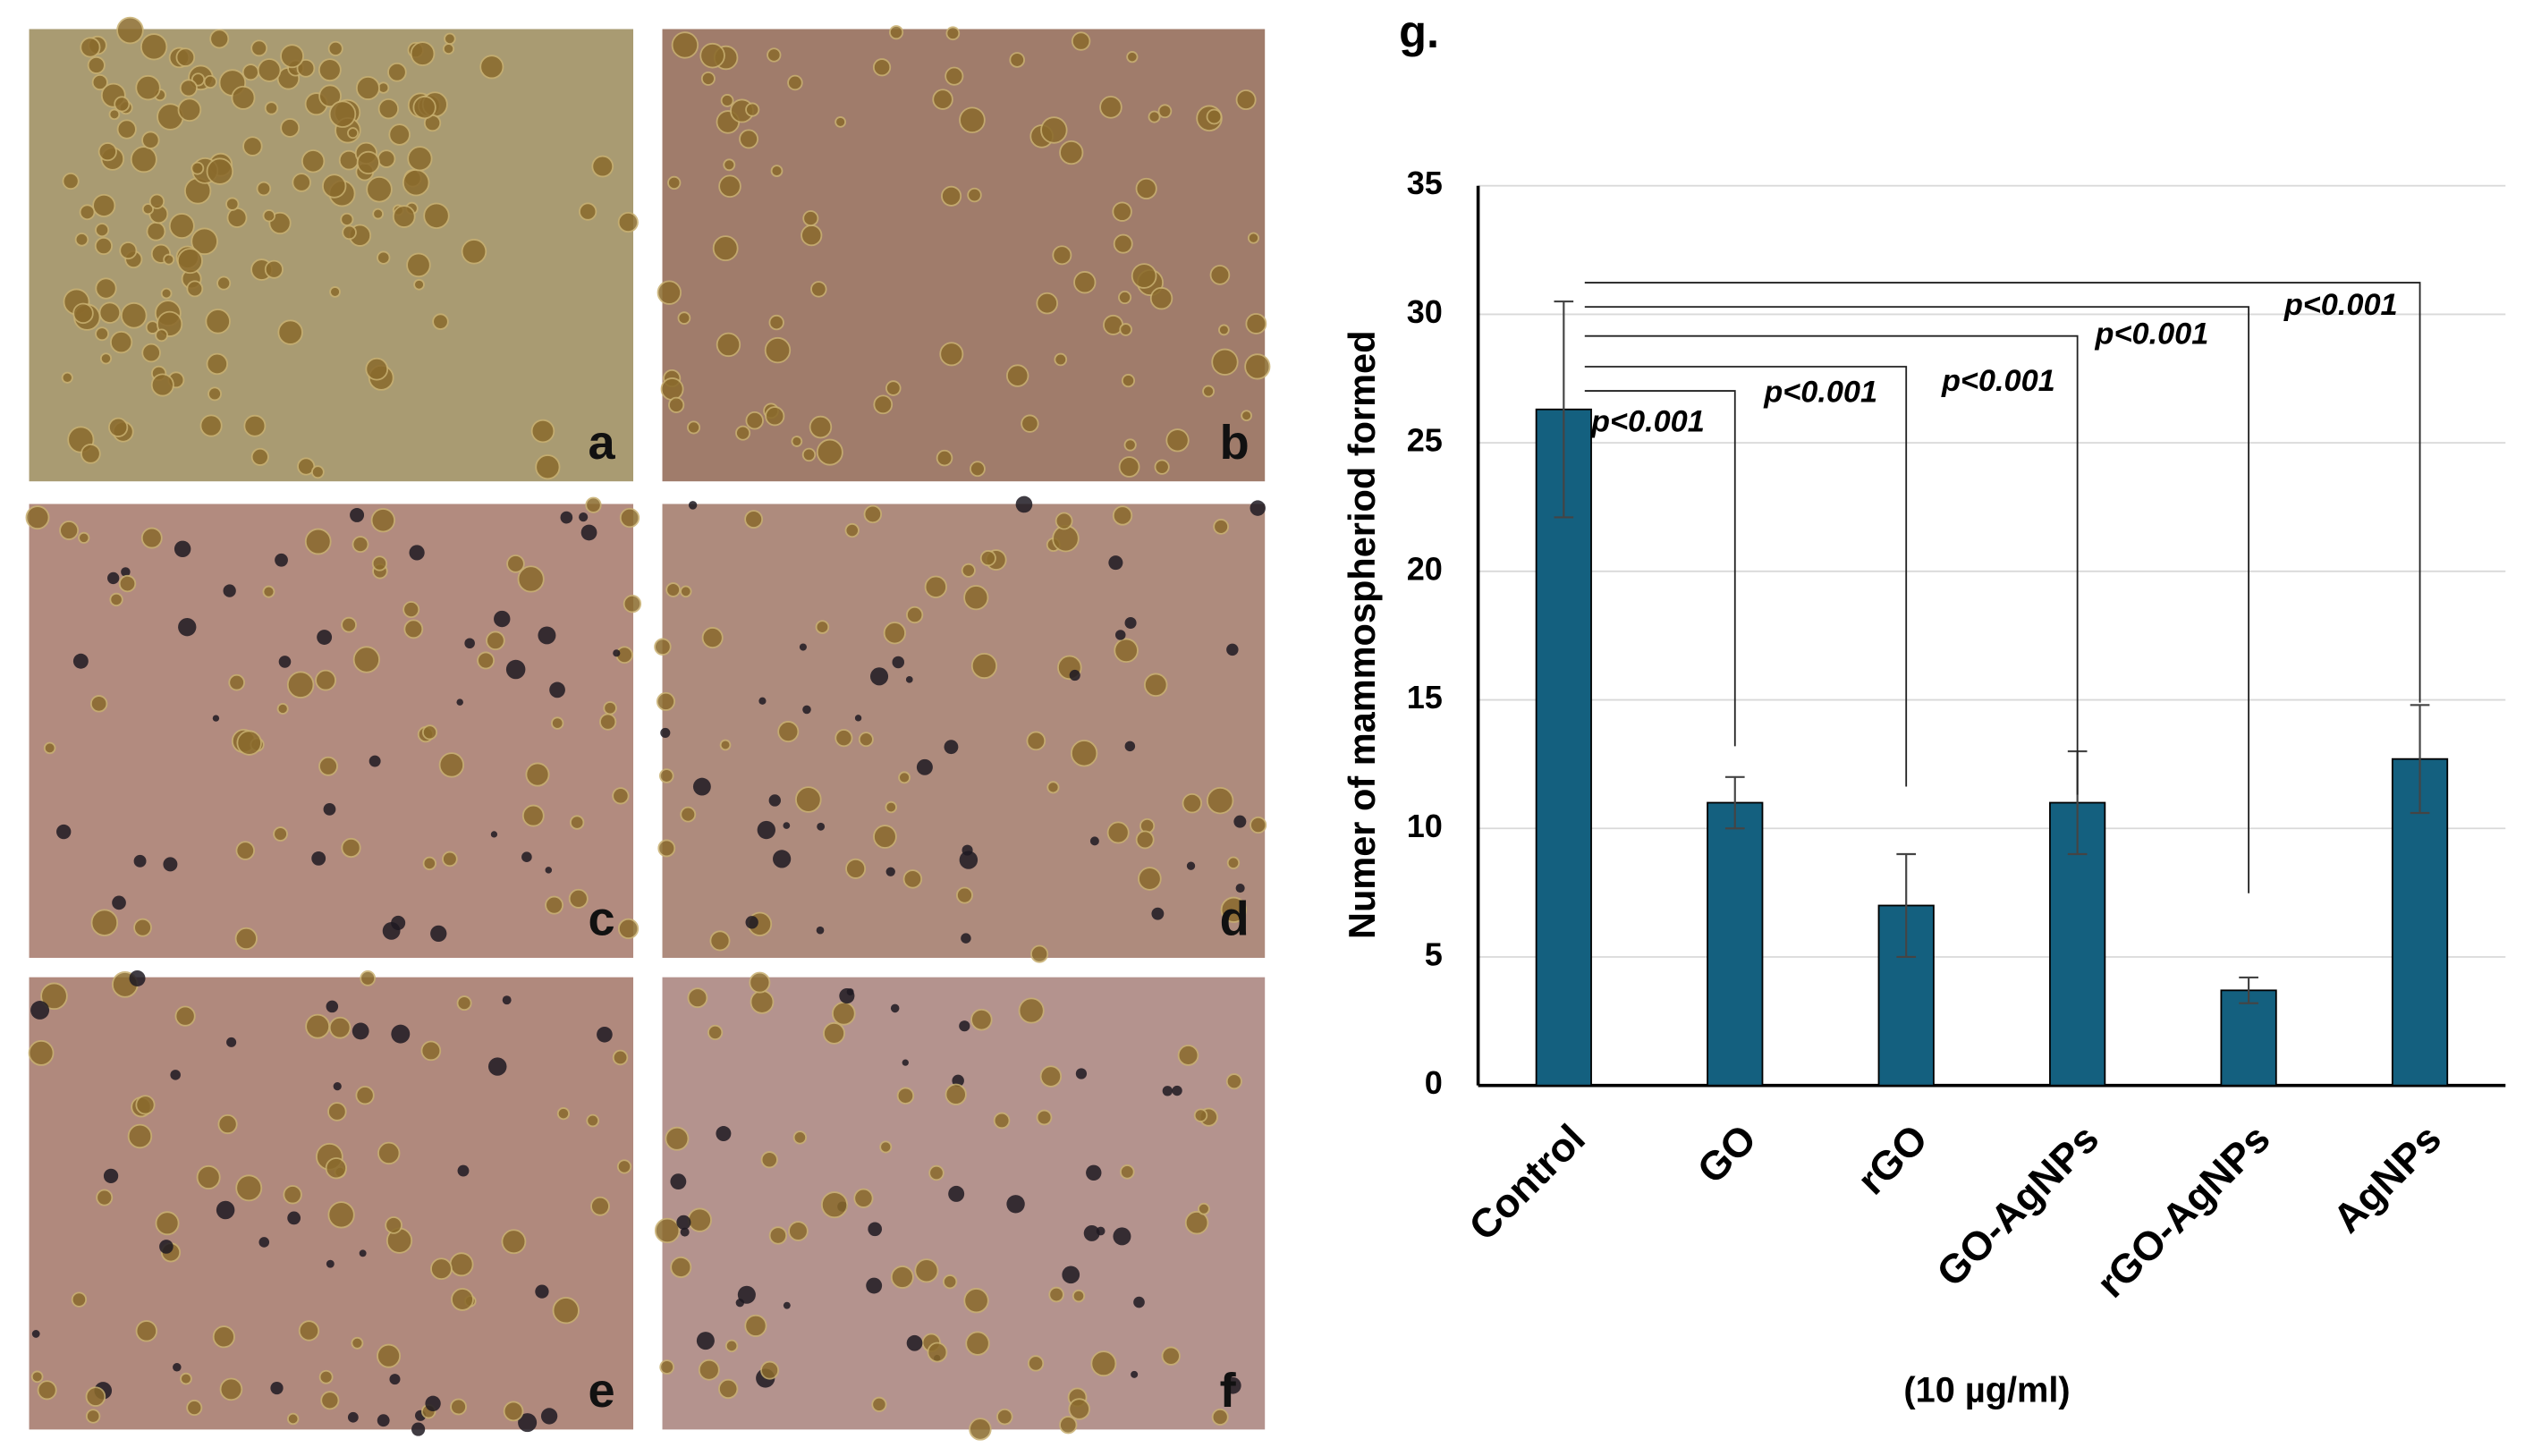 The height and width of the screenshot is (1456, 2533). I want to click on x-tick-label: Control, so click(1527, 1182).